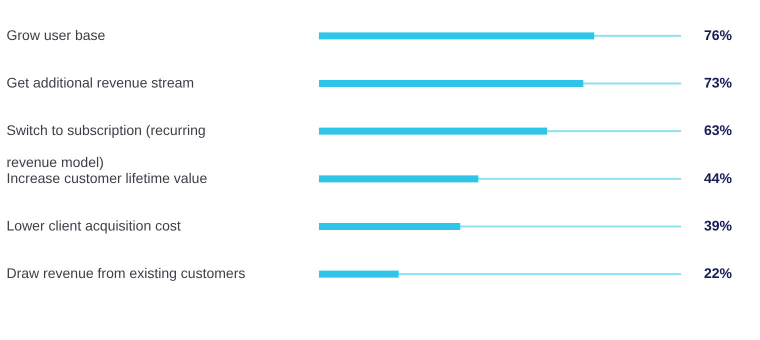 The height and width of the screenshot is (340, 760). I want to click on y-tick-label: Draw revenue from existing customers, so click(126, 273).